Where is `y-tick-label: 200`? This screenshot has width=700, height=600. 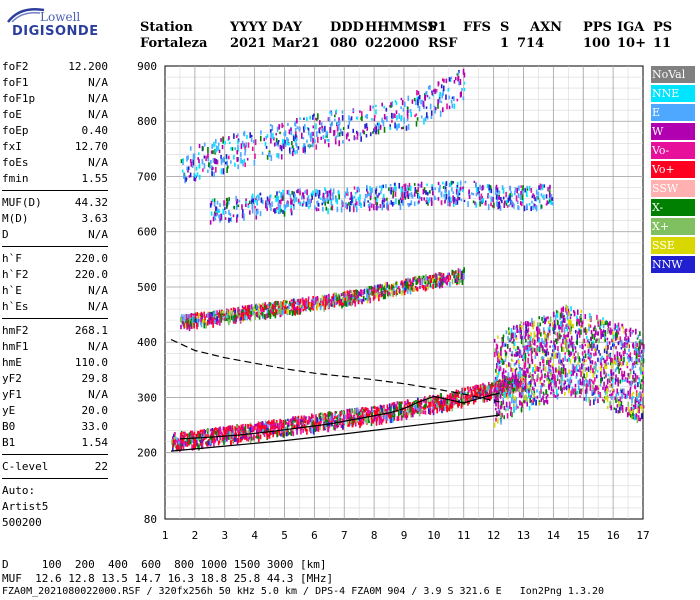
y-tick-label: 200 is located at coordinates (147, 453).